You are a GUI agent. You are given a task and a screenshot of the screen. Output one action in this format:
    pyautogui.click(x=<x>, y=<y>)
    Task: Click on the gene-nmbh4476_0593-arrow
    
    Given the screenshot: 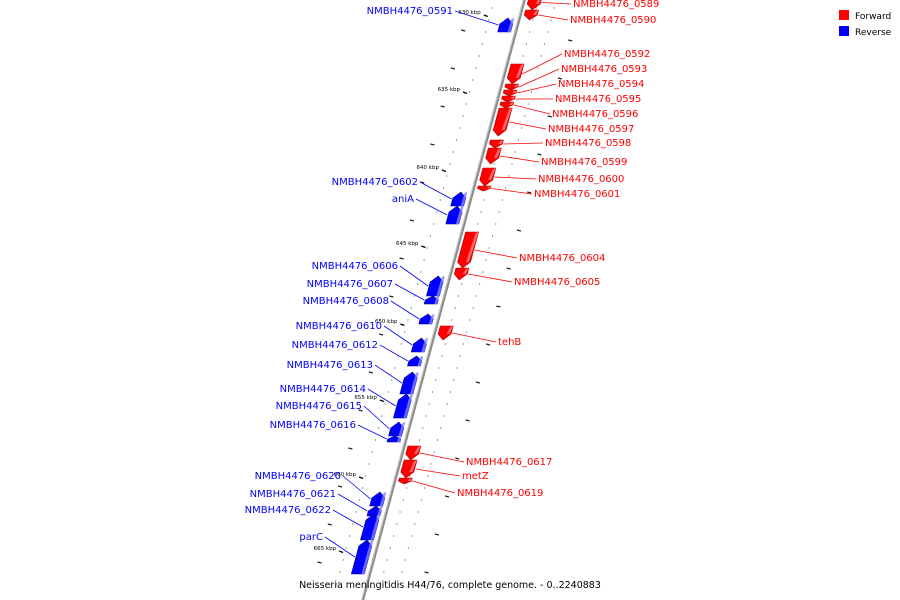 What is the action you would take?
    pyautogui.click(x=512, y=87)
    